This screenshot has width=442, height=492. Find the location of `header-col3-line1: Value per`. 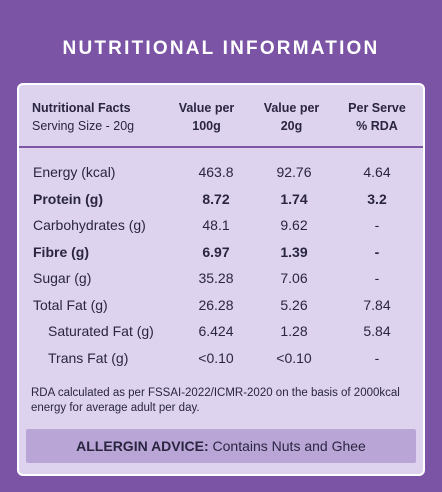

header-col3-line1: Value per is located at coordinates (291, 108).